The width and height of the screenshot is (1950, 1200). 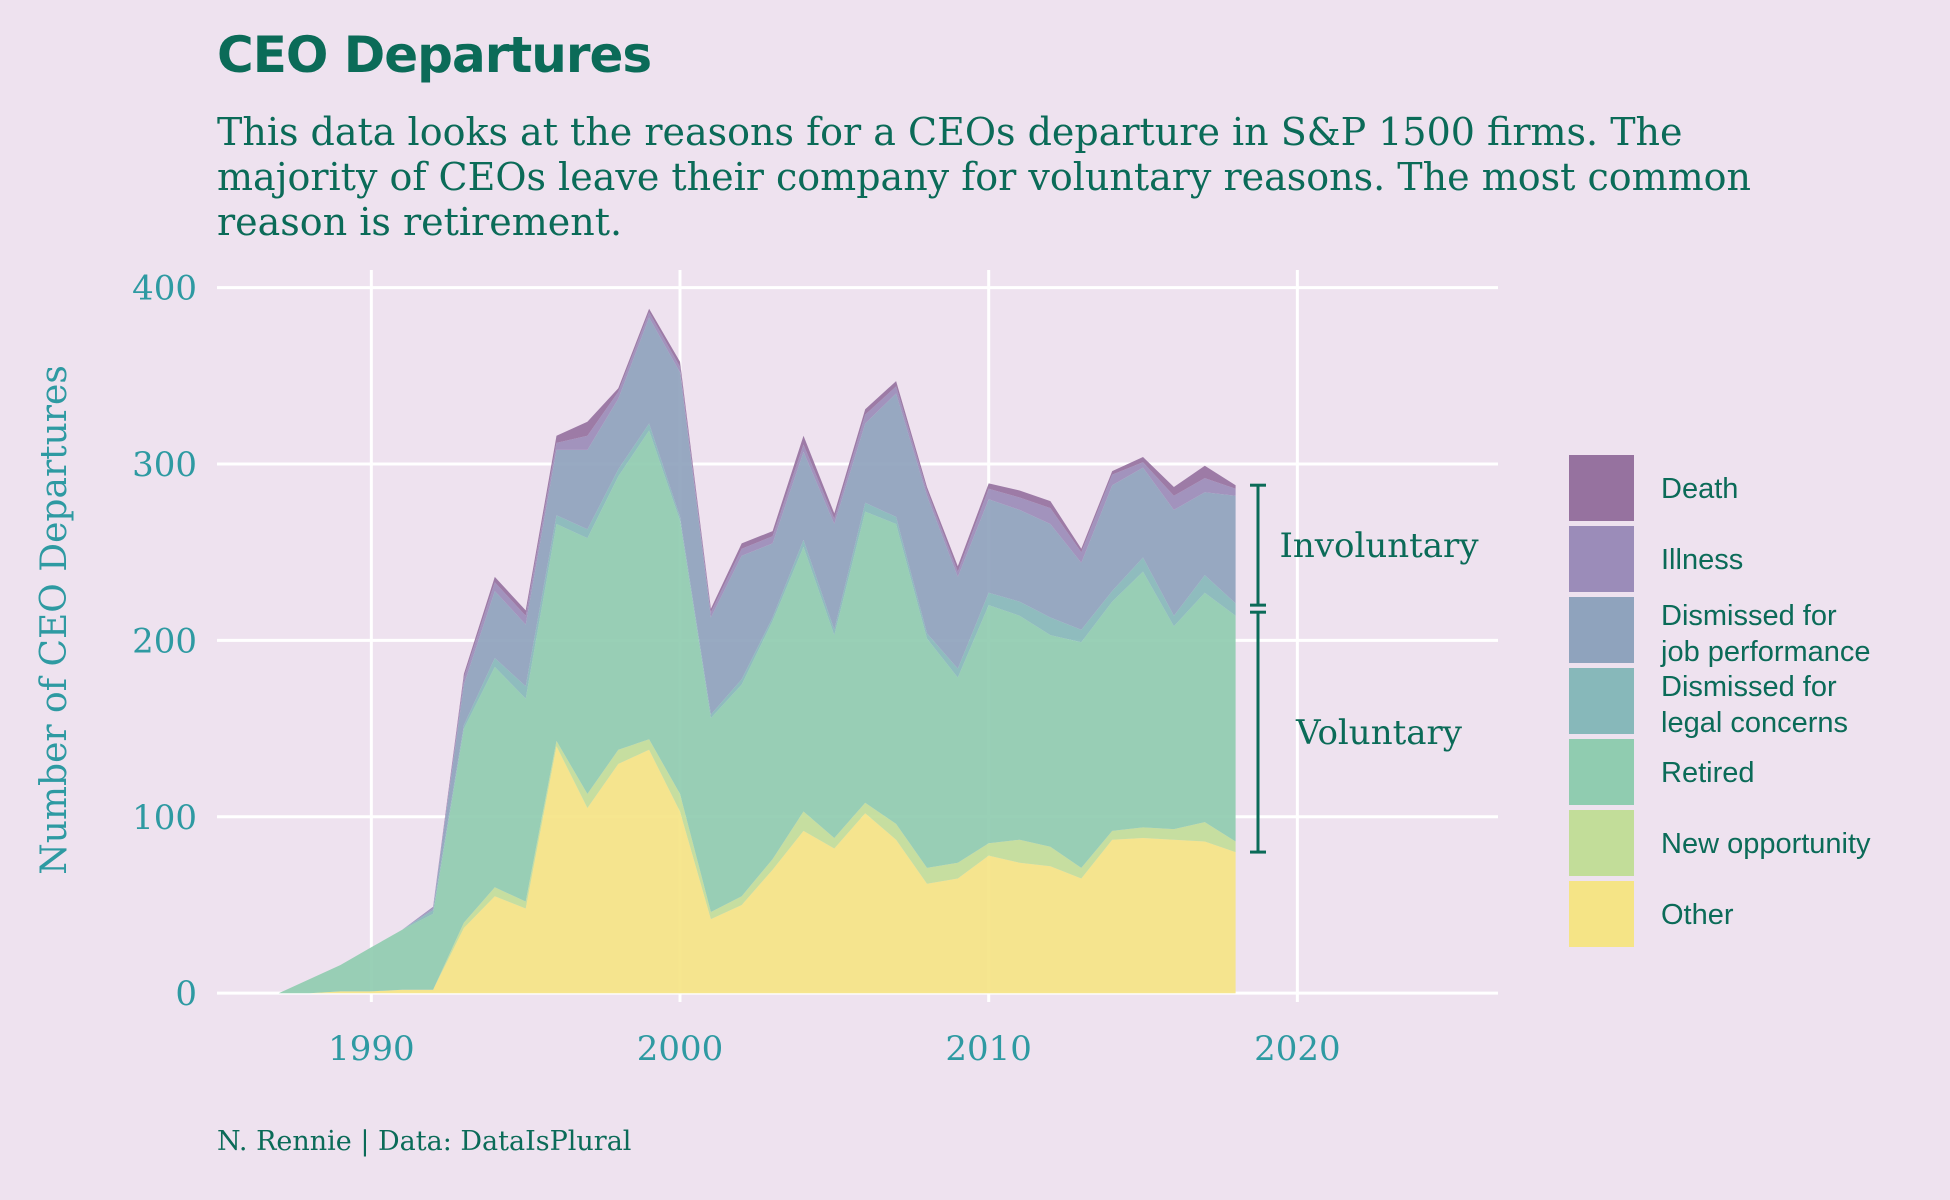 I want to click on legend-swatch-other, so click(x=1601, y=914).